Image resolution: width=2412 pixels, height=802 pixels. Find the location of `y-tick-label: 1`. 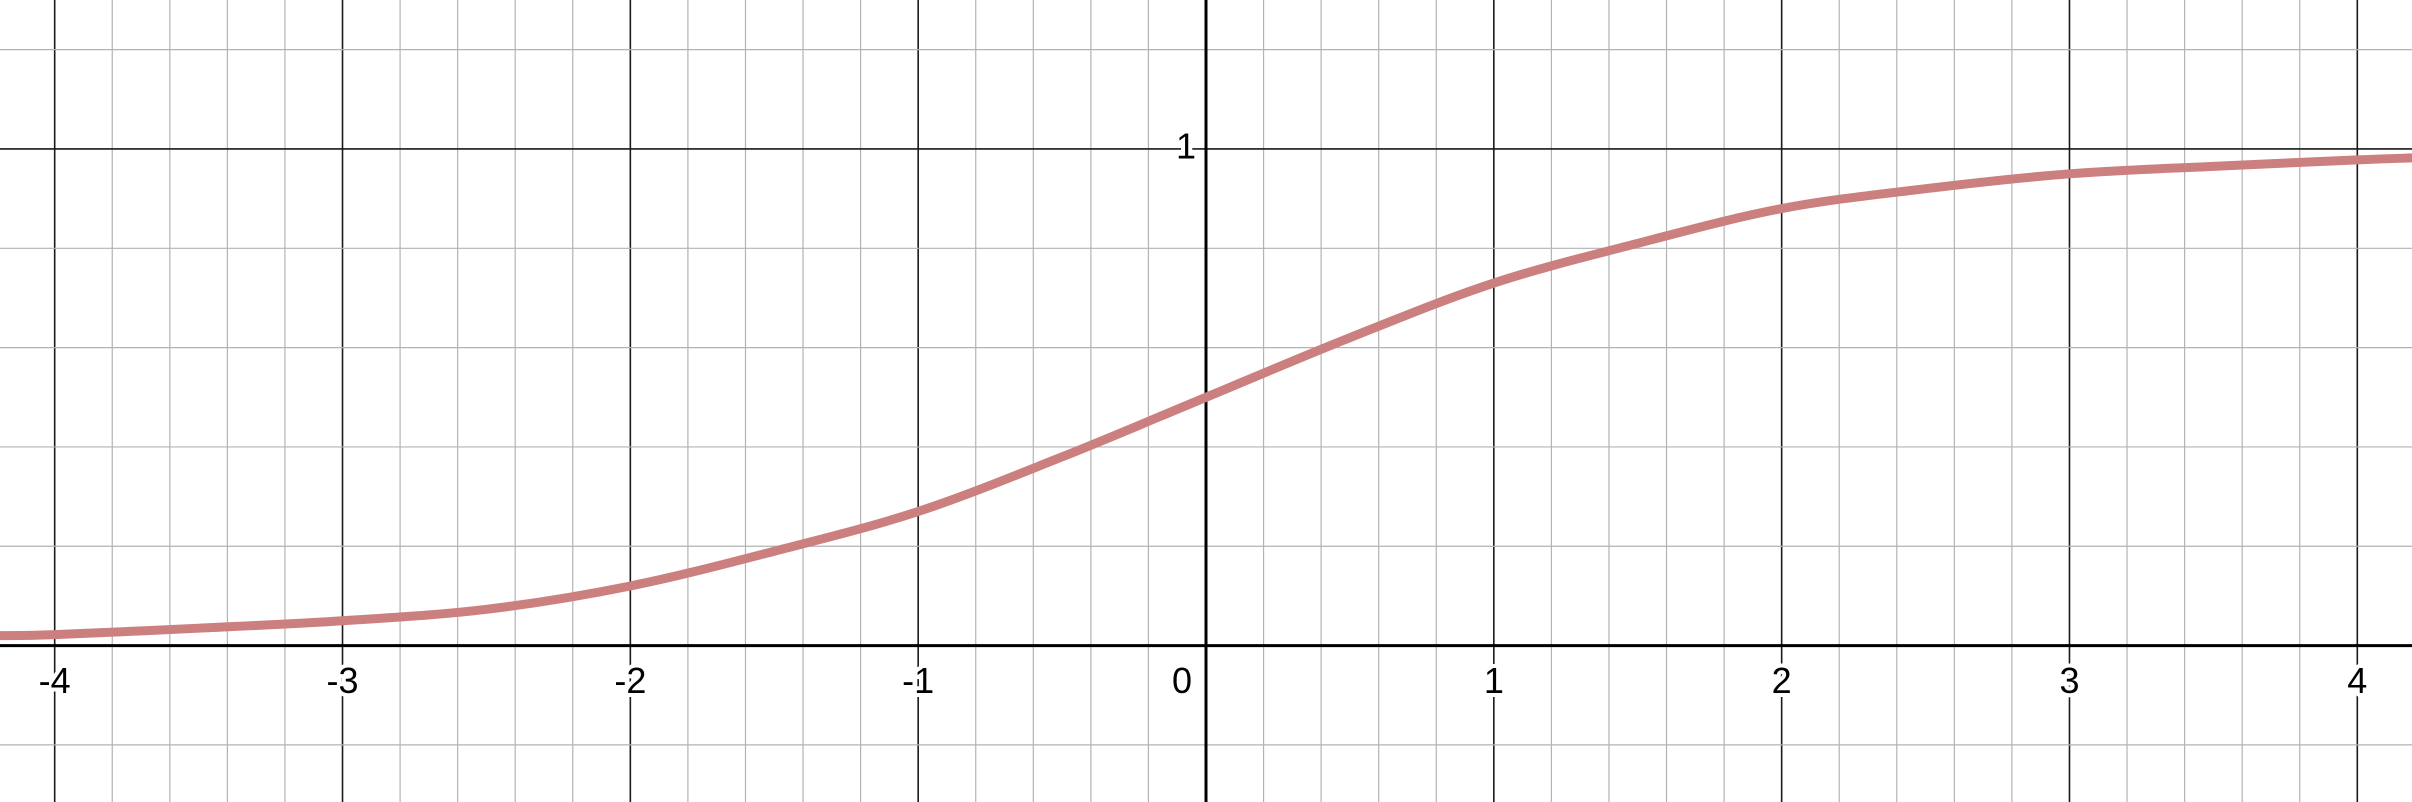

y-tick-label: 1 is located at coordinates (1186, 145).